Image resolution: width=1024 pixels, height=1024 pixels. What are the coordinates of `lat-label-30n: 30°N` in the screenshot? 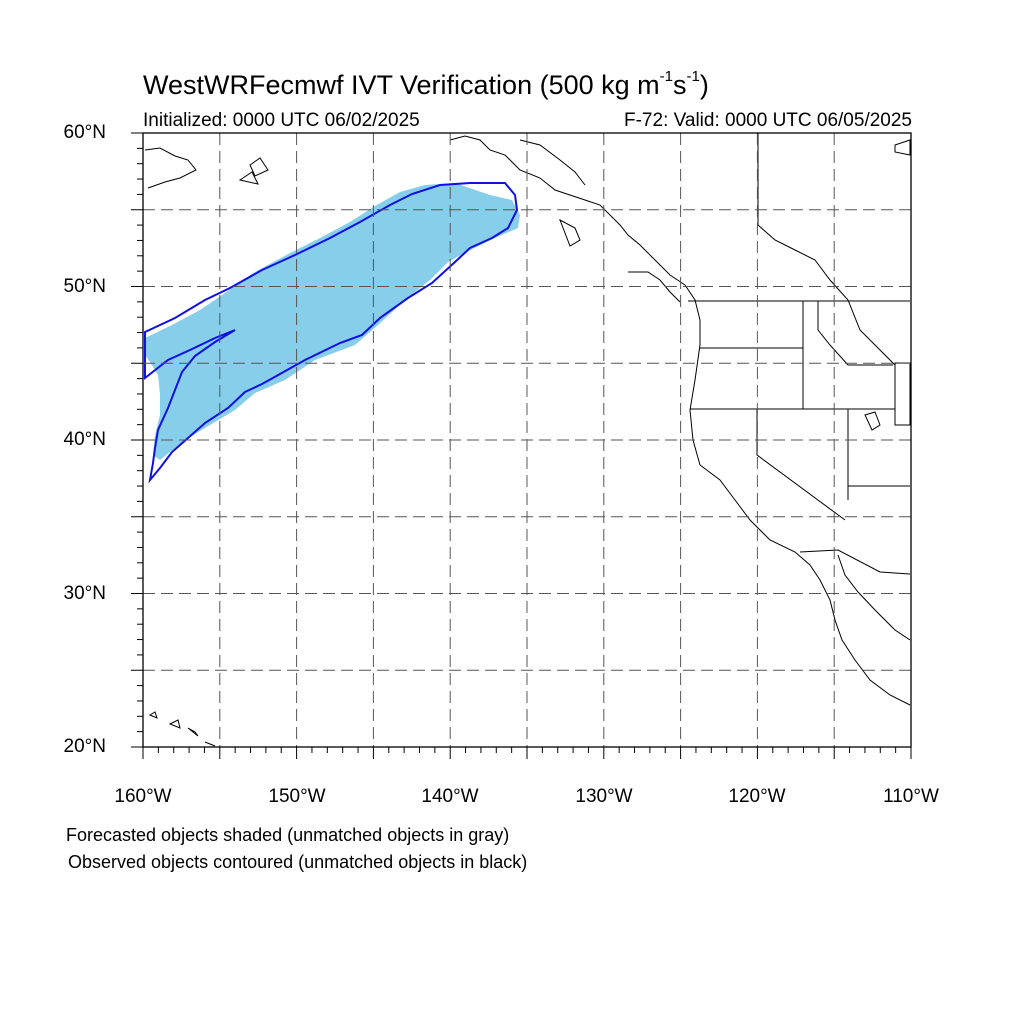 It's located at (84, 593).